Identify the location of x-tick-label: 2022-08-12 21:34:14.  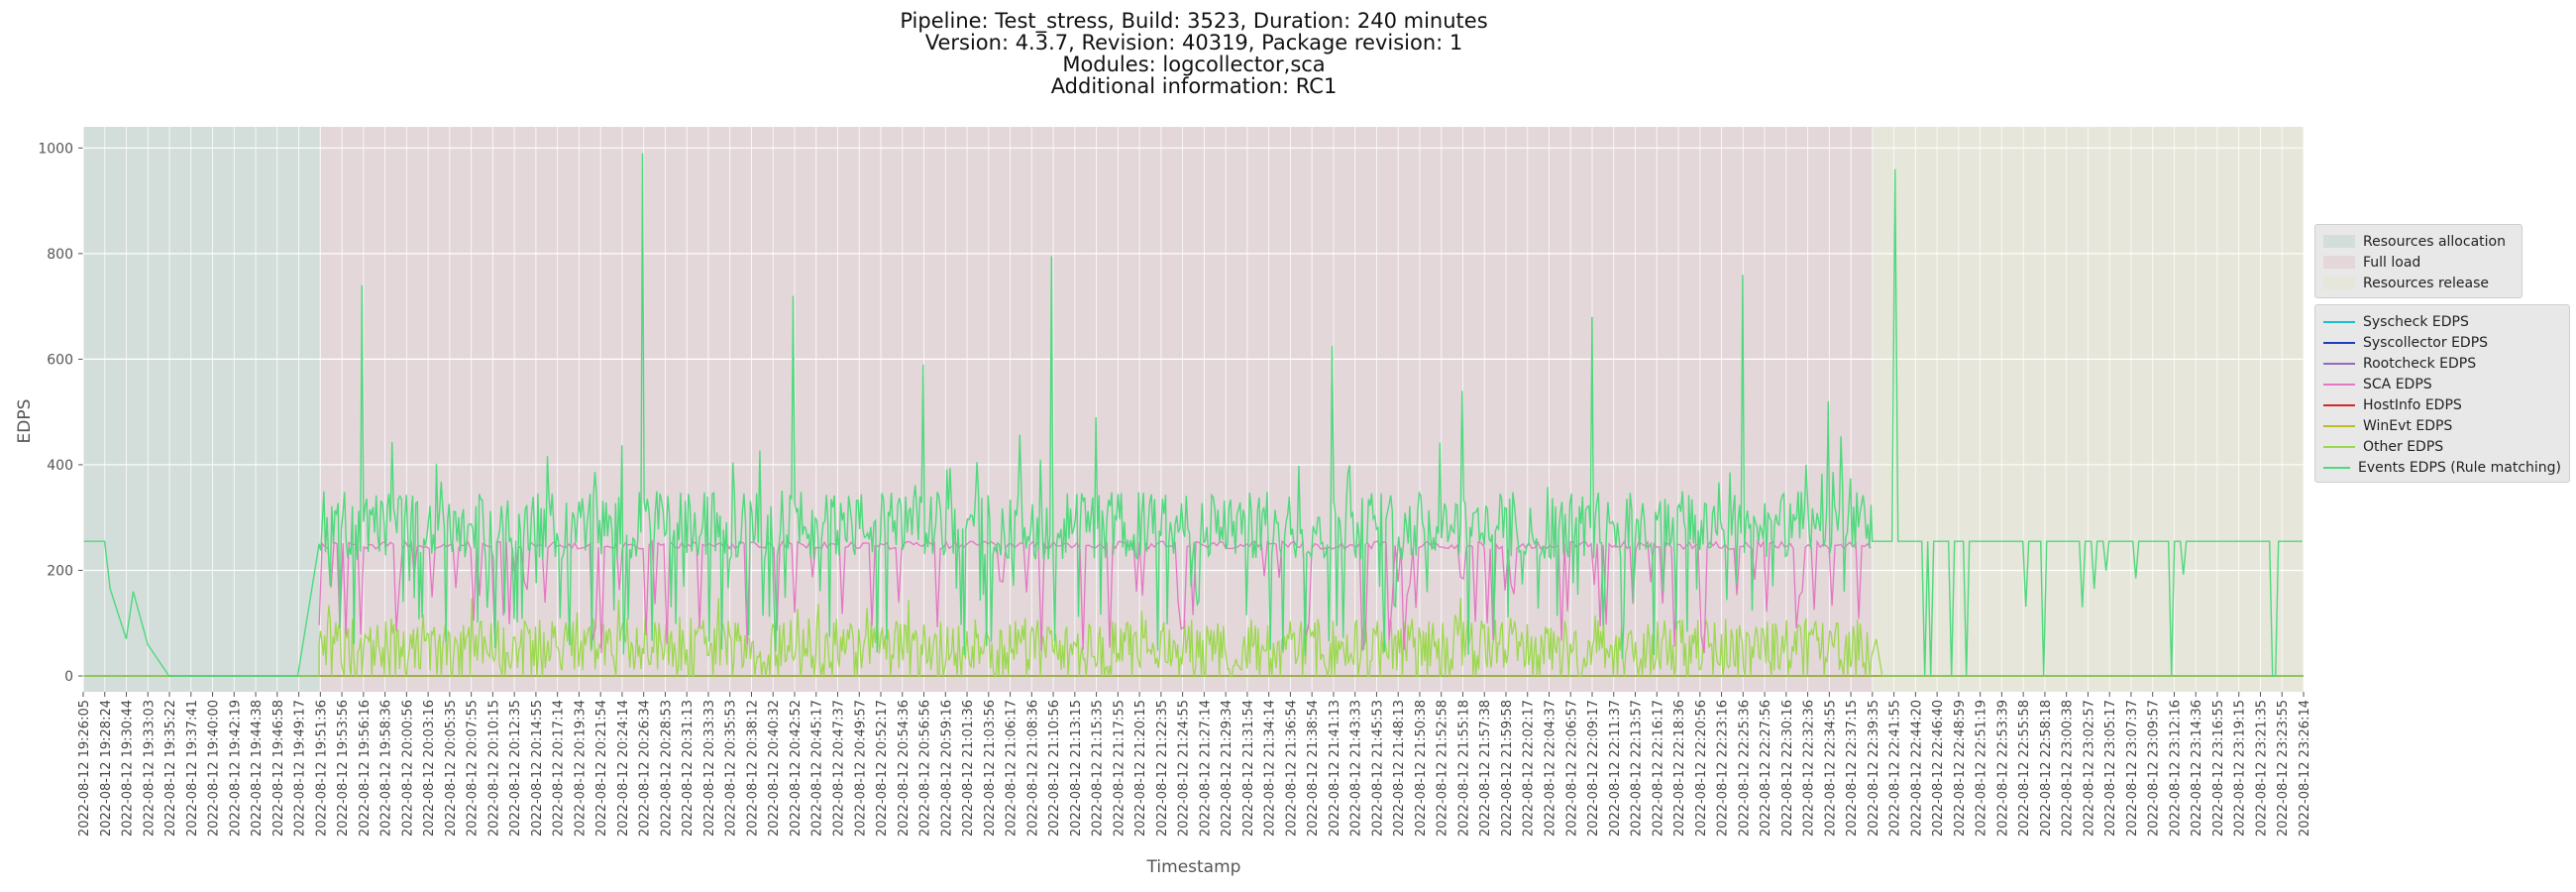
(1270, 768).